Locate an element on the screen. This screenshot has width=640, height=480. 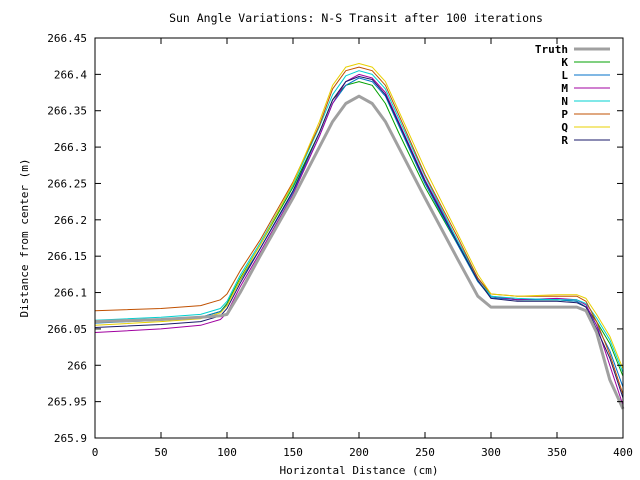
y-tick-label: 265.95 is located at coordinates (67, 402).